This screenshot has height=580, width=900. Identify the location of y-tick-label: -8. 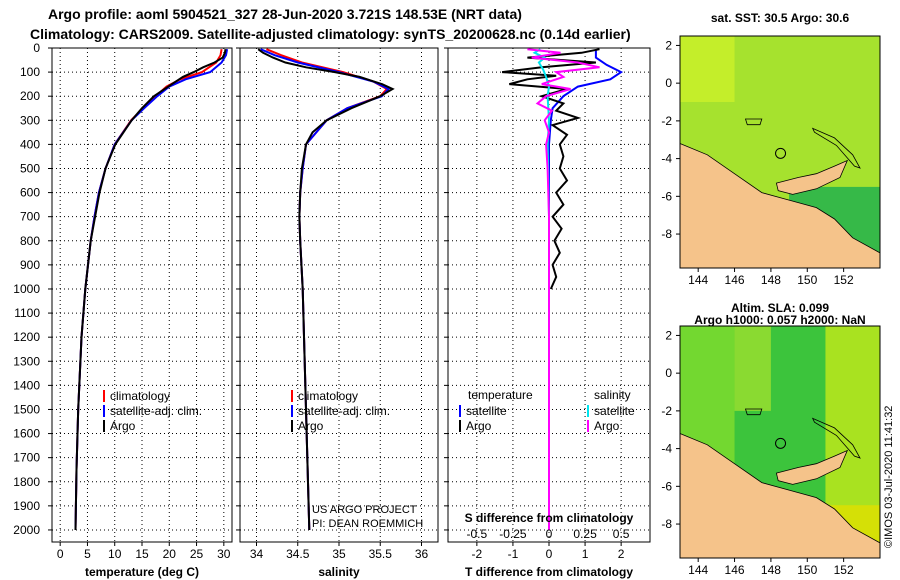
(666, 524).